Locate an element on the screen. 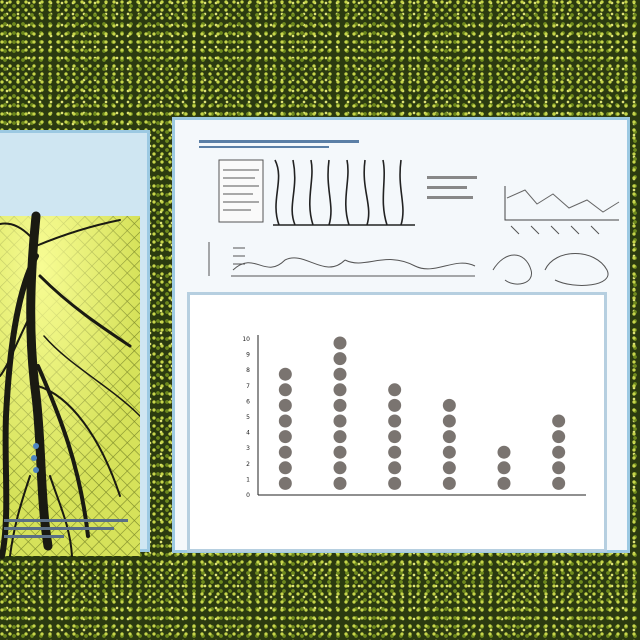  figure-caption-lines is located at coordinates (66, 528).